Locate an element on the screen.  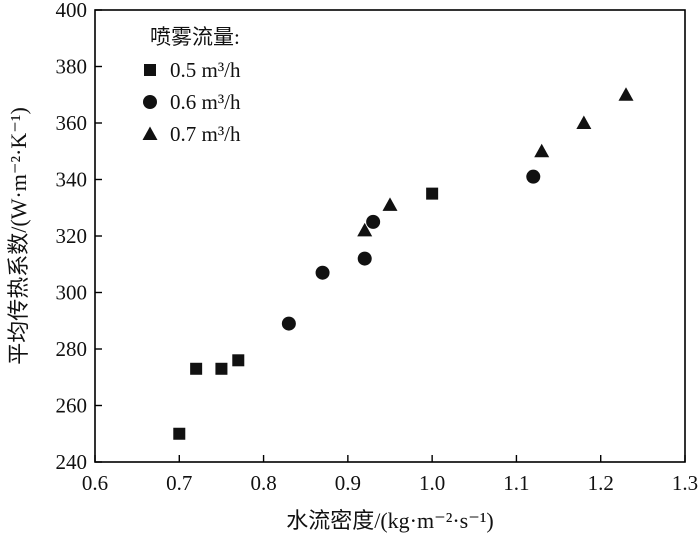
x-tick-label: 0.7 is located at coordinates (179, 483).